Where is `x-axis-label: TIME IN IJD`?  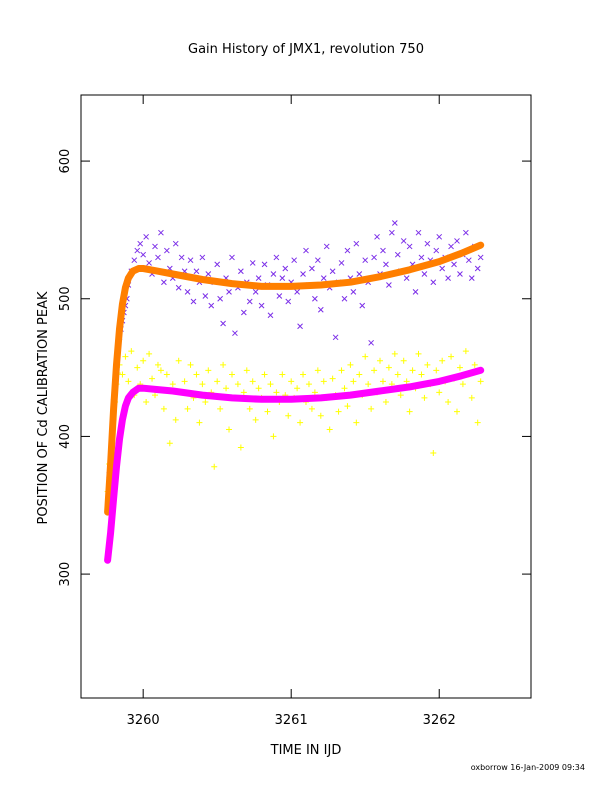 x-axis-label: TIME IN IJD is located at coordinates (306, 750).